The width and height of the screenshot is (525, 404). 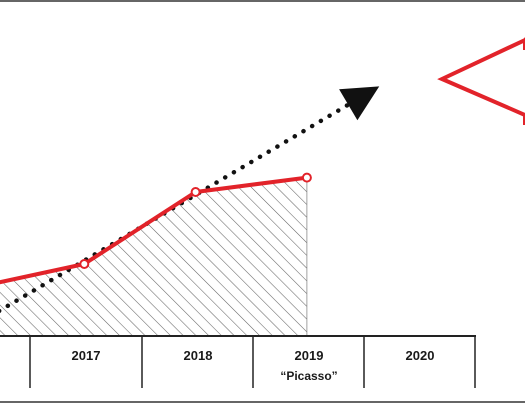 I want to click on x-tick-label: 2017, so click(x=86, y=355).